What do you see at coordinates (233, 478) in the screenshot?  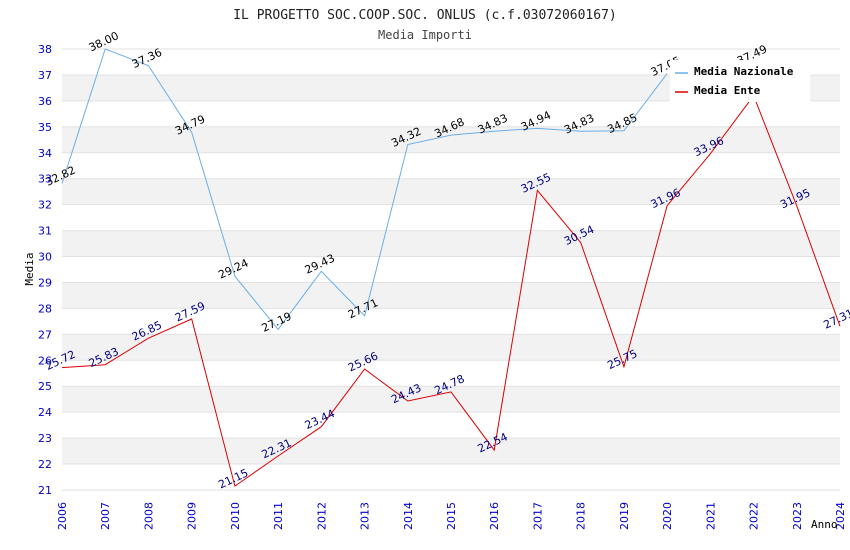 I see `data-label: 21.15` at bounding box center [233, 478].